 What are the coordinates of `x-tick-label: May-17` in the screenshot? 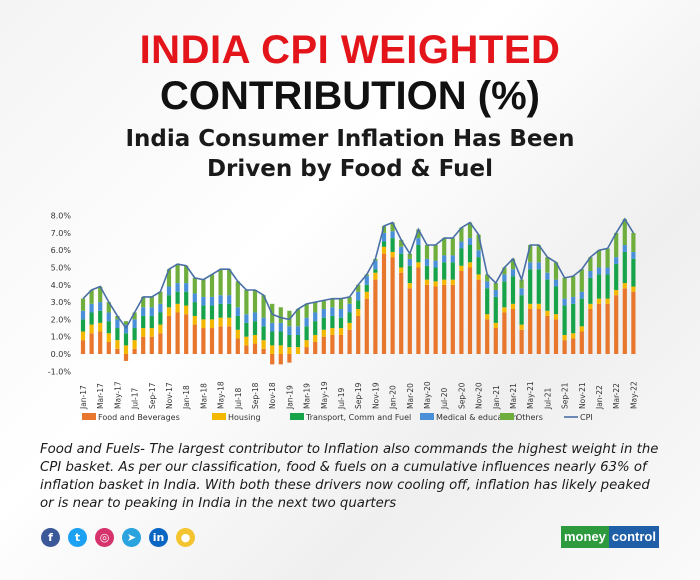 It's located at (117, 395).